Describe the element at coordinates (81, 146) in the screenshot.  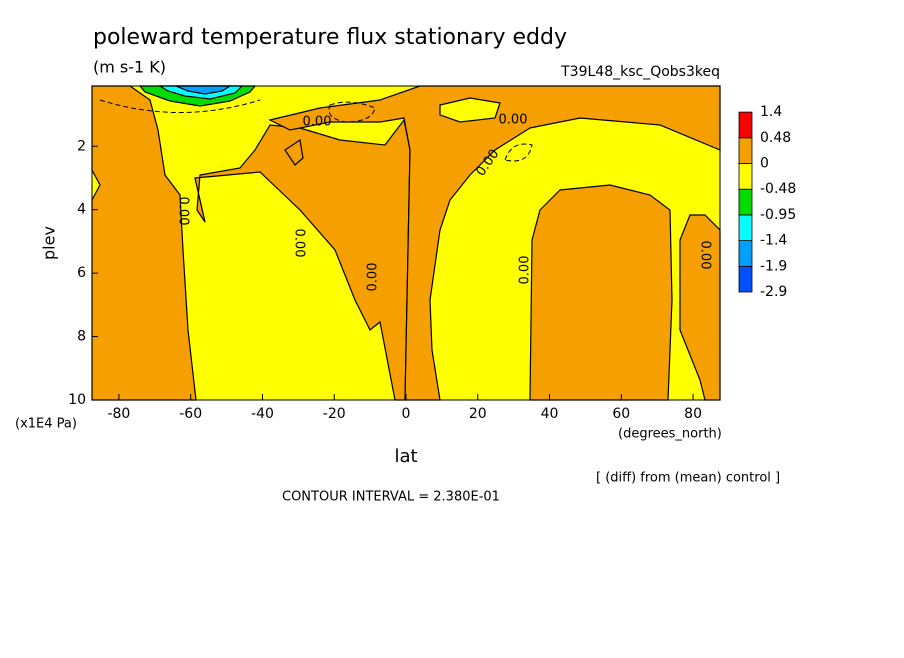
I see `y-tick-label: 2` at that location.